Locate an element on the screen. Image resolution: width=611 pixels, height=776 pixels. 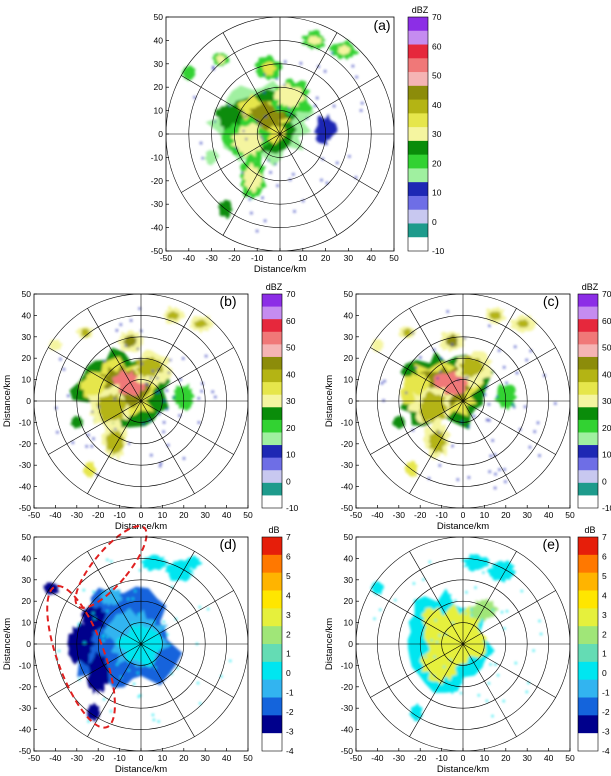
colorbar-tick-label: 1 is located at coordinates (604, 654).